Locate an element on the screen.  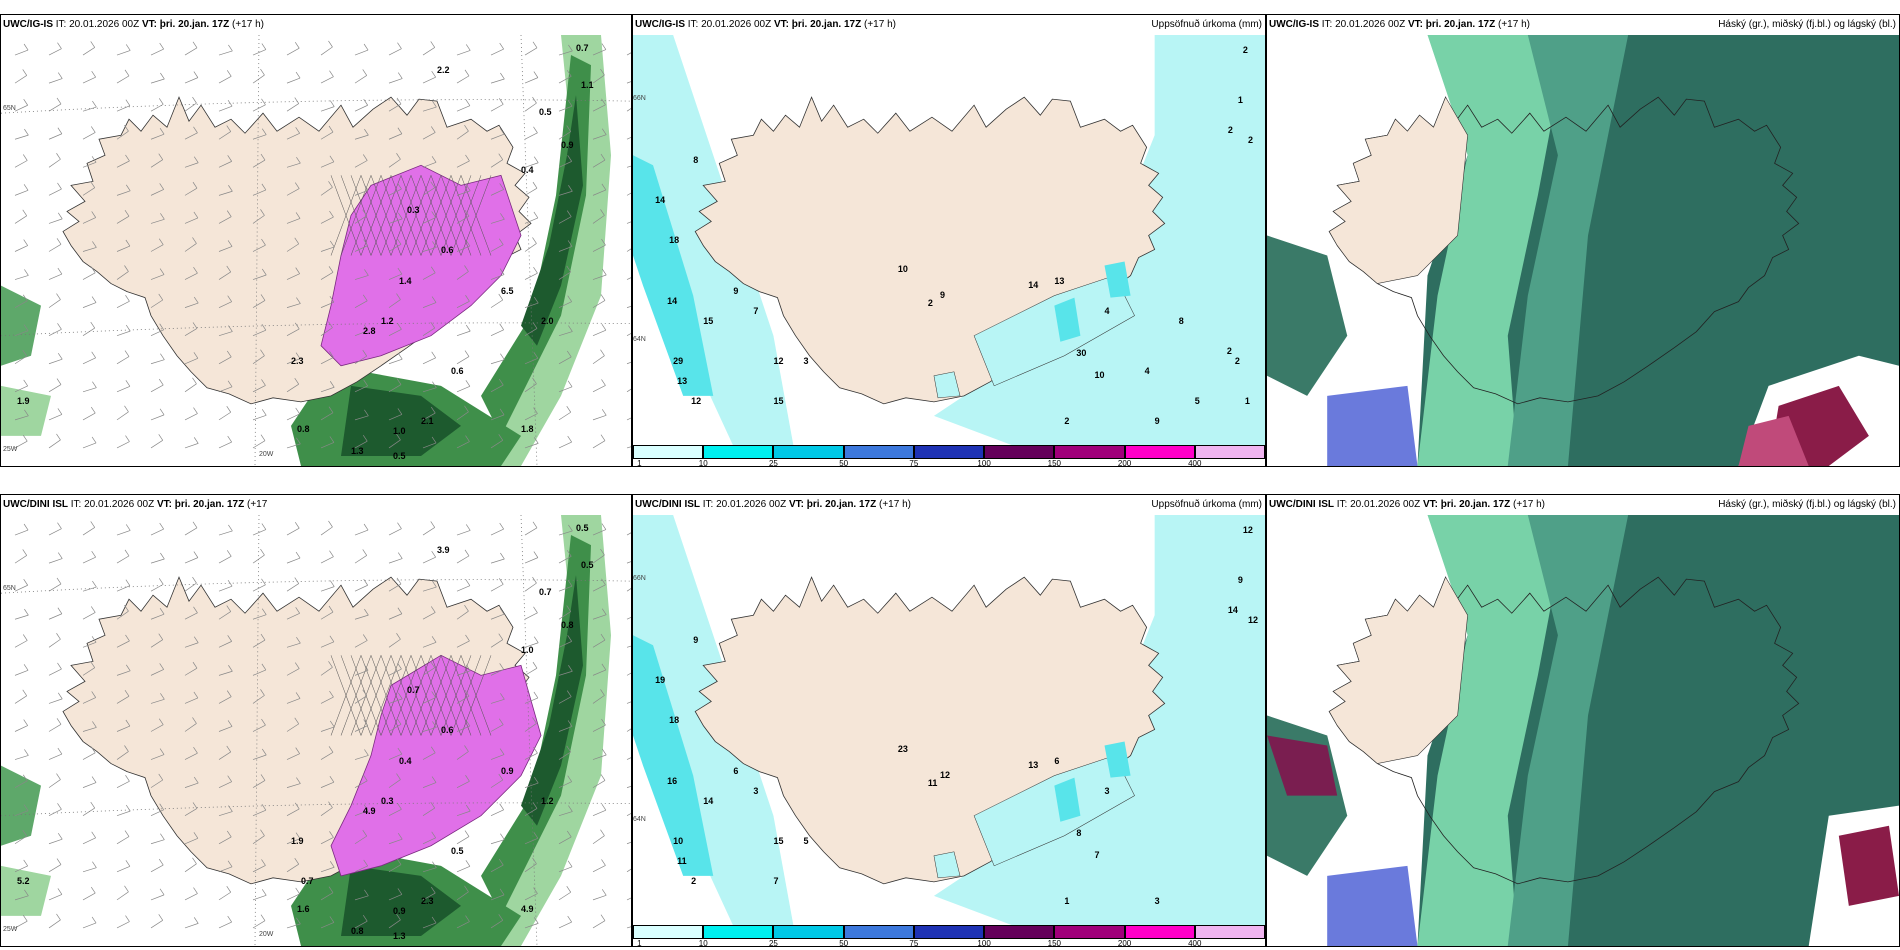
wind-shading is located at coordinates (306, 250).